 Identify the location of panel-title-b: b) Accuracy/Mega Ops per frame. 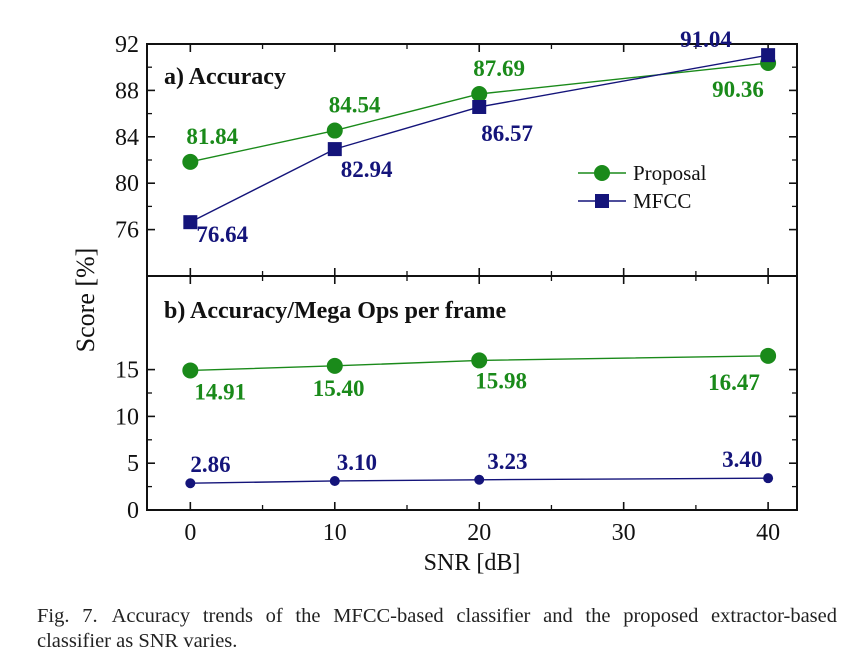
(335, 311).